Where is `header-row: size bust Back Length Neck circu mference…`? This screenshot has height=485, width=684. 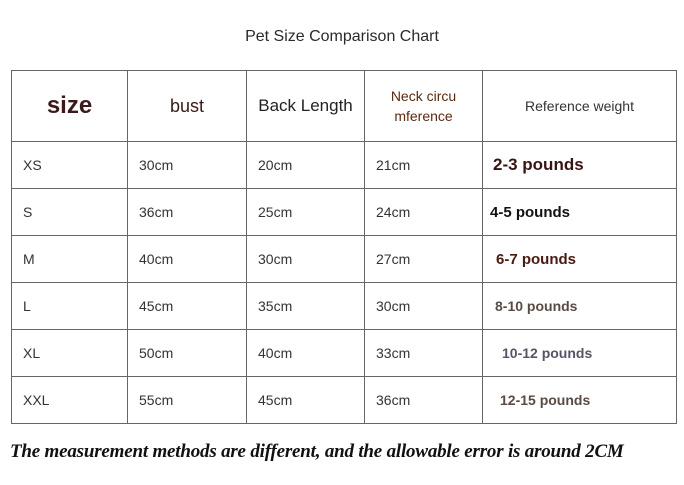 header-row: size bust Back Length Neck circu mference… is located at coordinates (344, 106).